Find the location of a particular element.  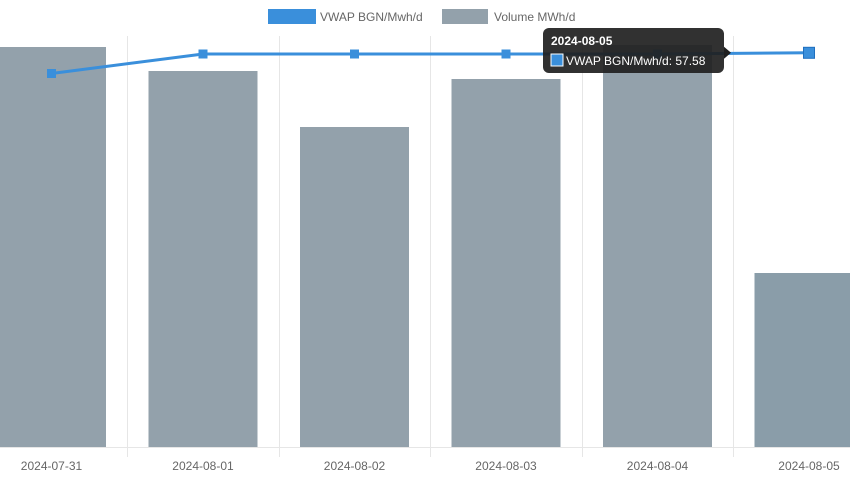

x-tick-label: 2024-08-02 is located at coordinates (355, 466).